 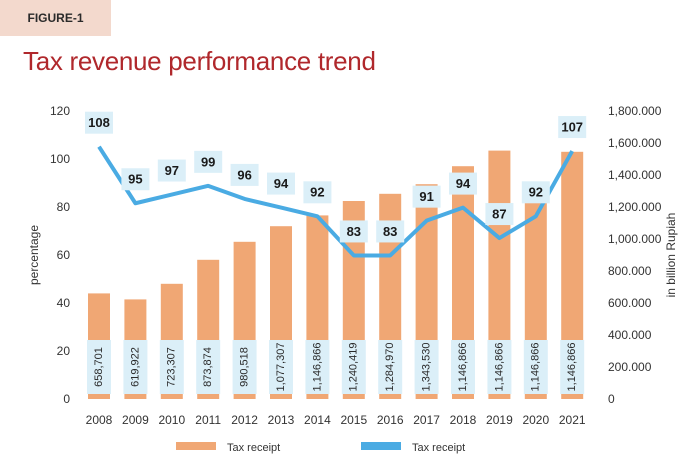 What do you see at coordinates (99, 420) in the screenshot?
I see `x-axis-tick: 2008` at bounding box center [99, 420].